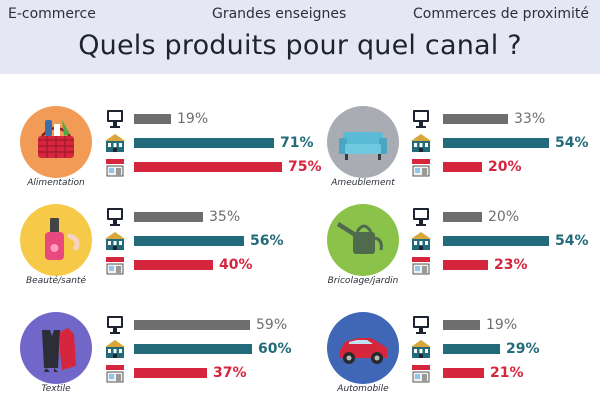  What do you see at coordinates (475, 119) in the screenshot?
I see `bar-ameublement-ecommerce` at bounding box center [475, 119].